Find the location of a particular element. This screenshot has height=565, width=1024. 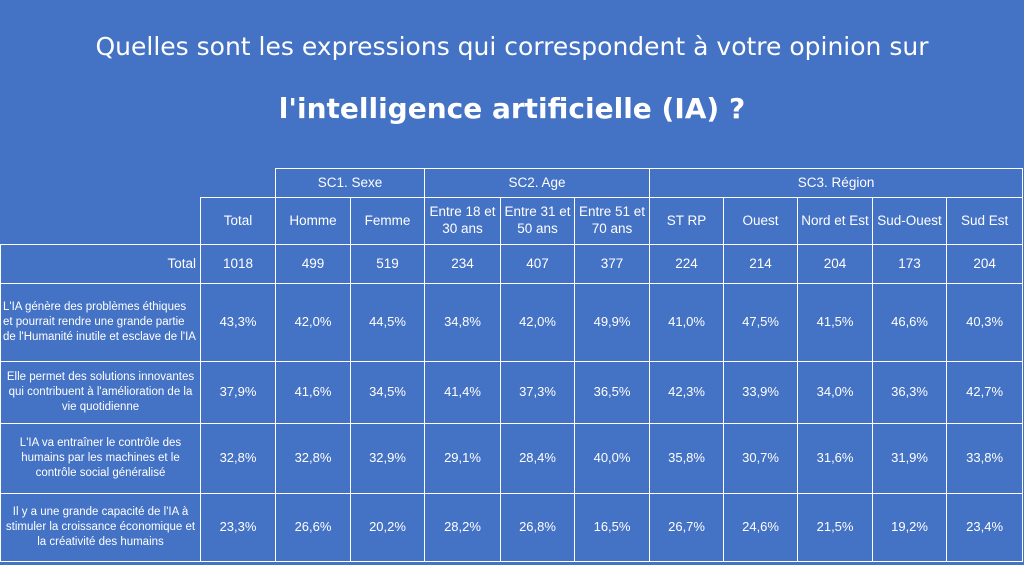

row-label: Total is located at coordinates (100, 264).